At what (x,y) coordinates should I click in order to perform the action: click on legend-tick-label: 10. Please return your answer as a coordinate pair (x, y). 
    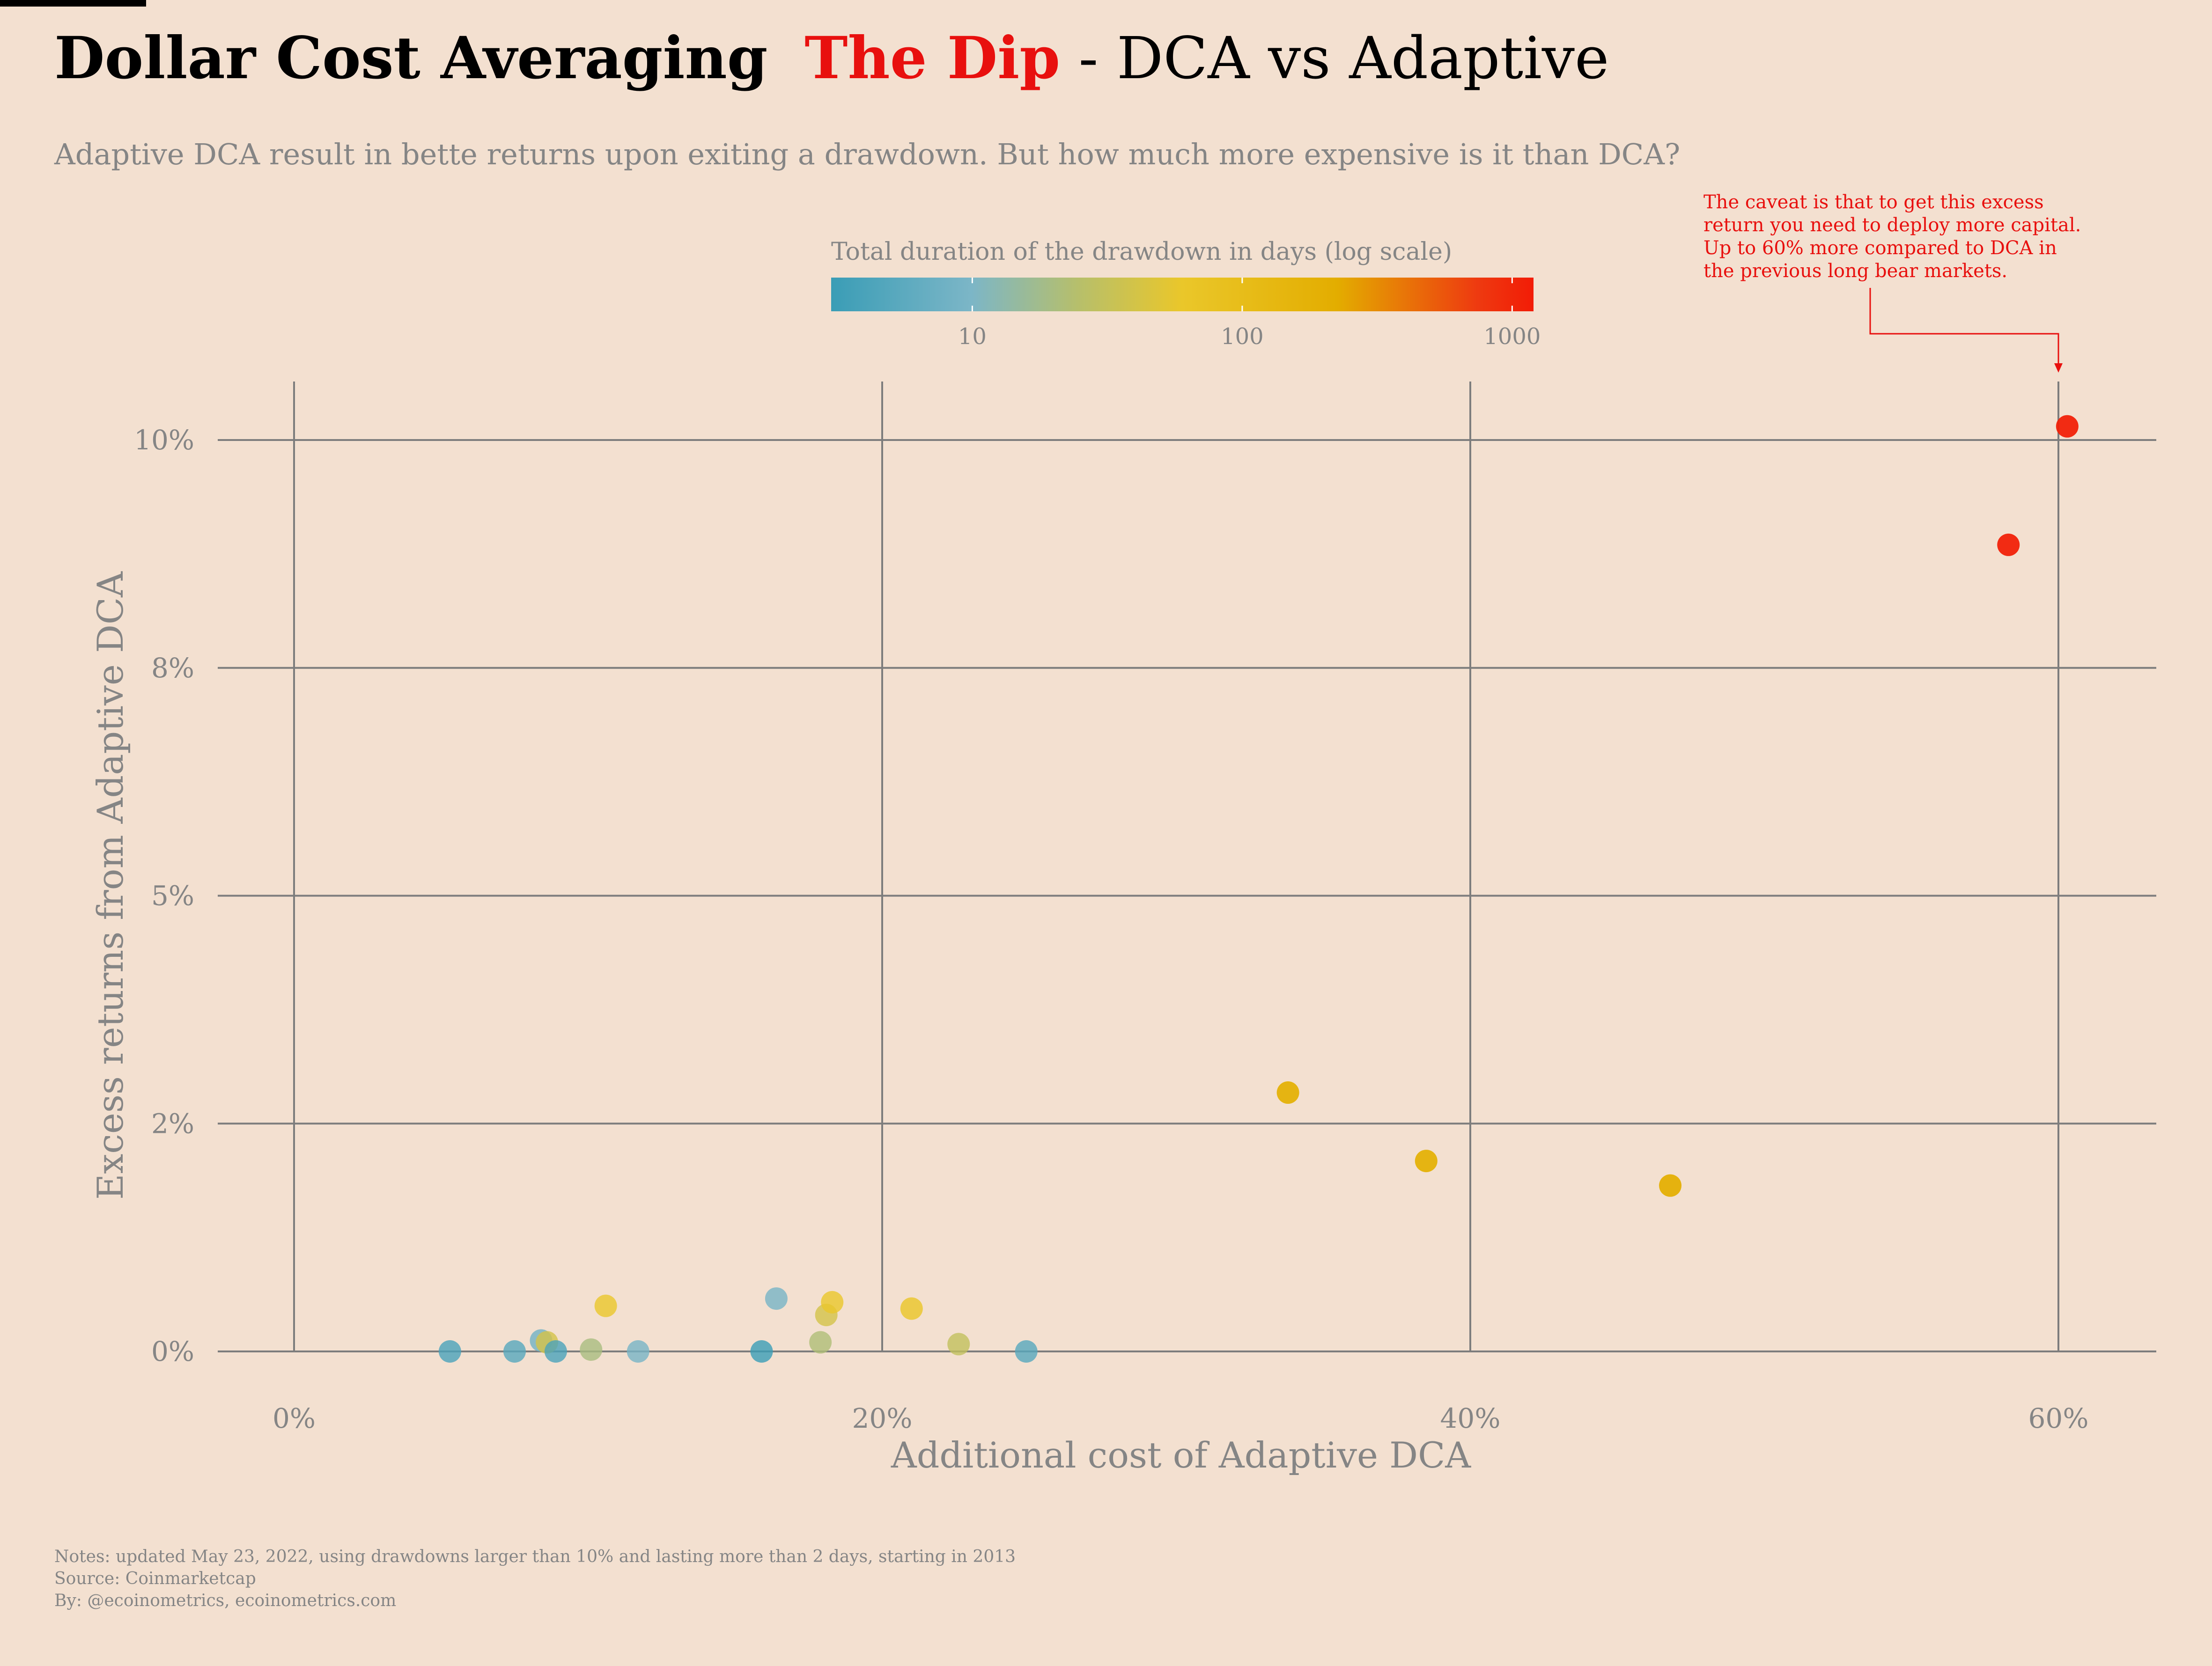
    Looking at the image, I should click on (972, 336).